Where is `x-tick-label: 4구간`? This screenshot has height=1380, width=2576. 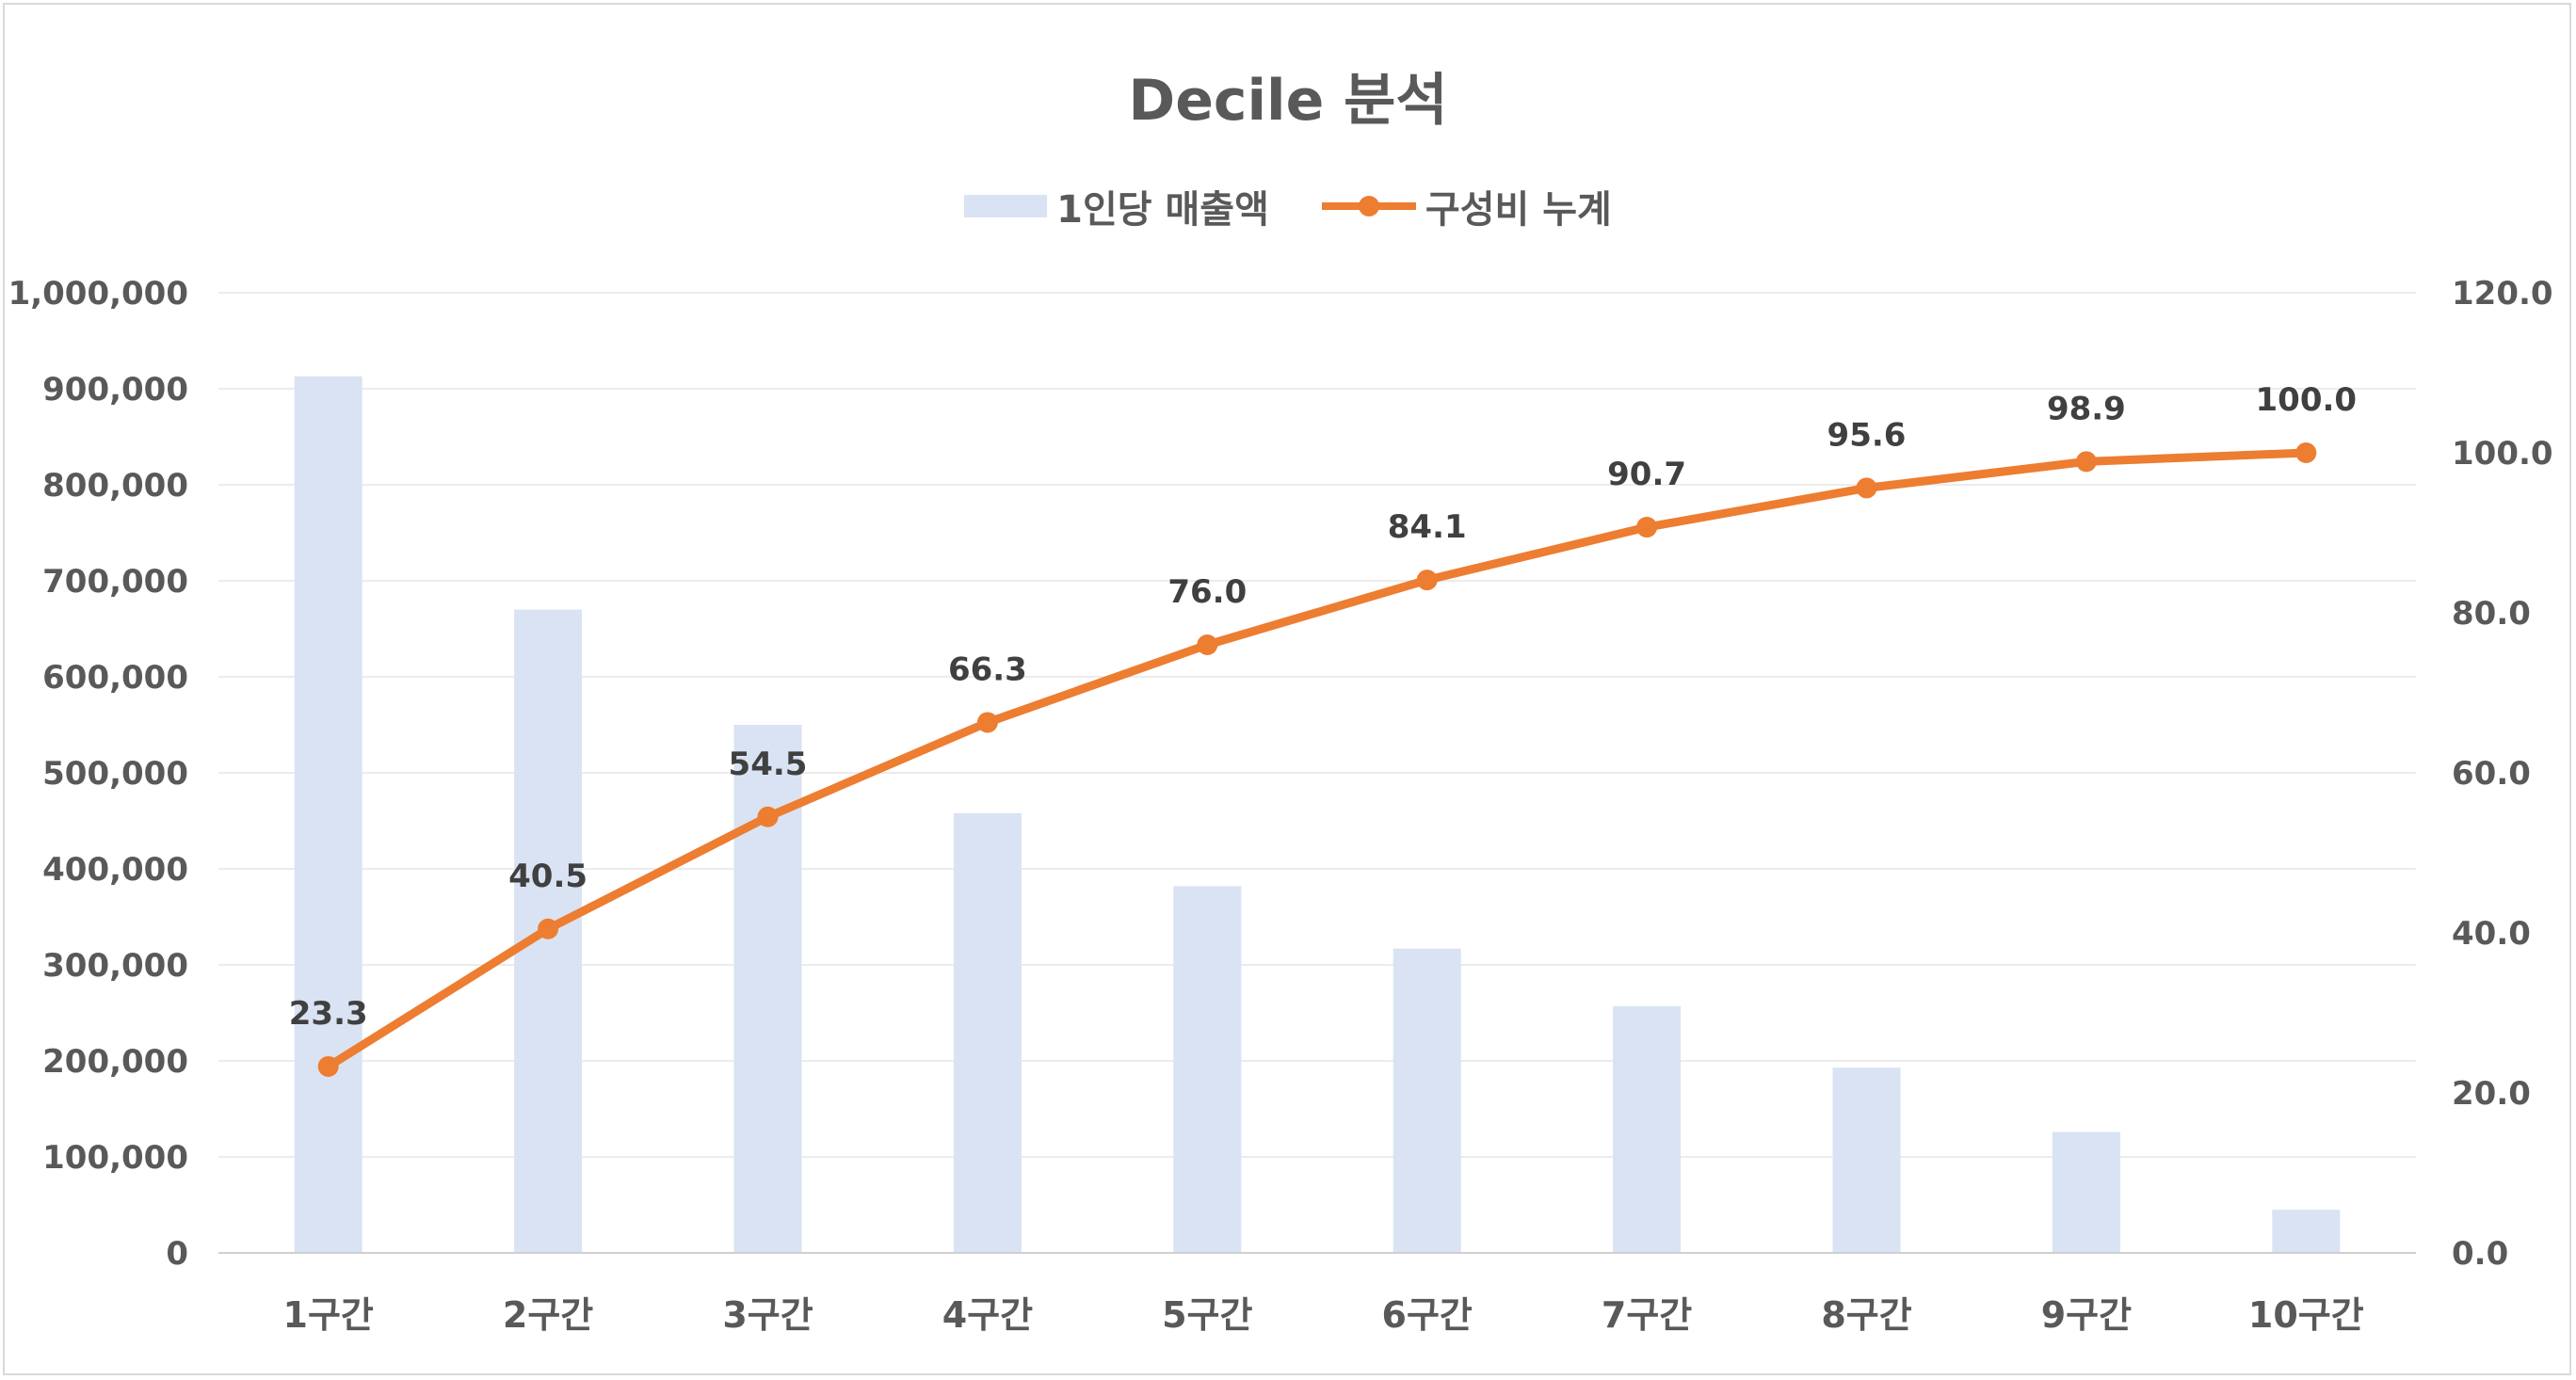
x-tick-label: 4구간 is located at coordinates (987, 1315).